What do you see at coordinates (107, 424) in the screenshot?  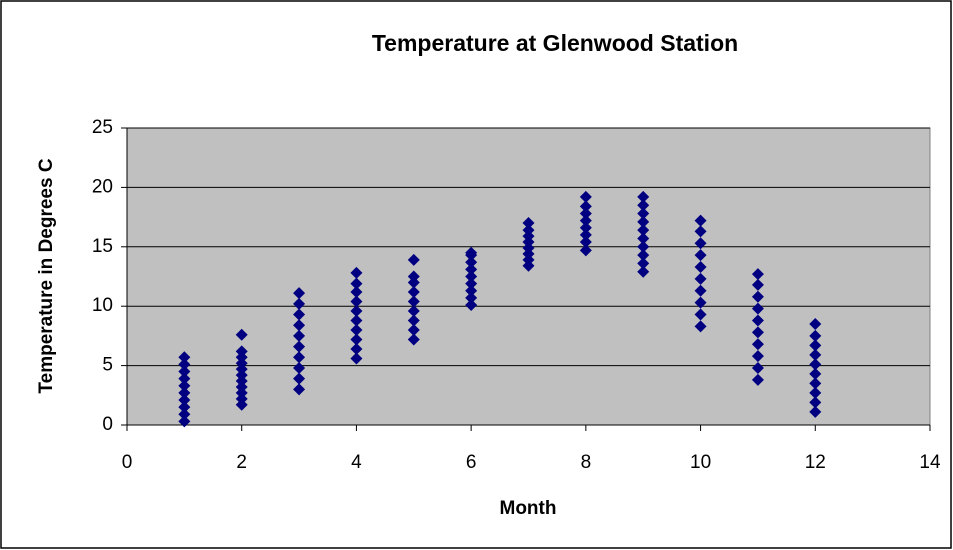 I see `y-tick-label: 0` at bounding box center [107, 424].